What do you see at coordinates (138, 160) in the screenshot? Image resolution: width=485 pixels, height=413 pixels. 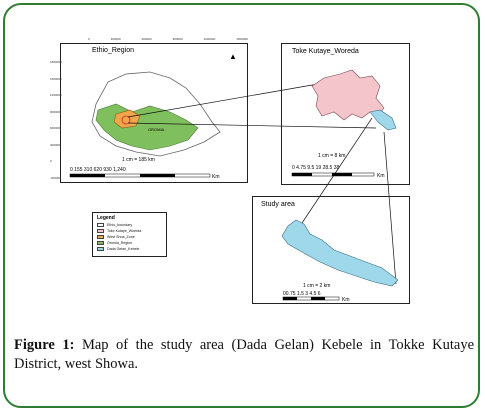 I see `ethio-scale-text: 1 cm = 185 km` at bounding box center [138, 160].